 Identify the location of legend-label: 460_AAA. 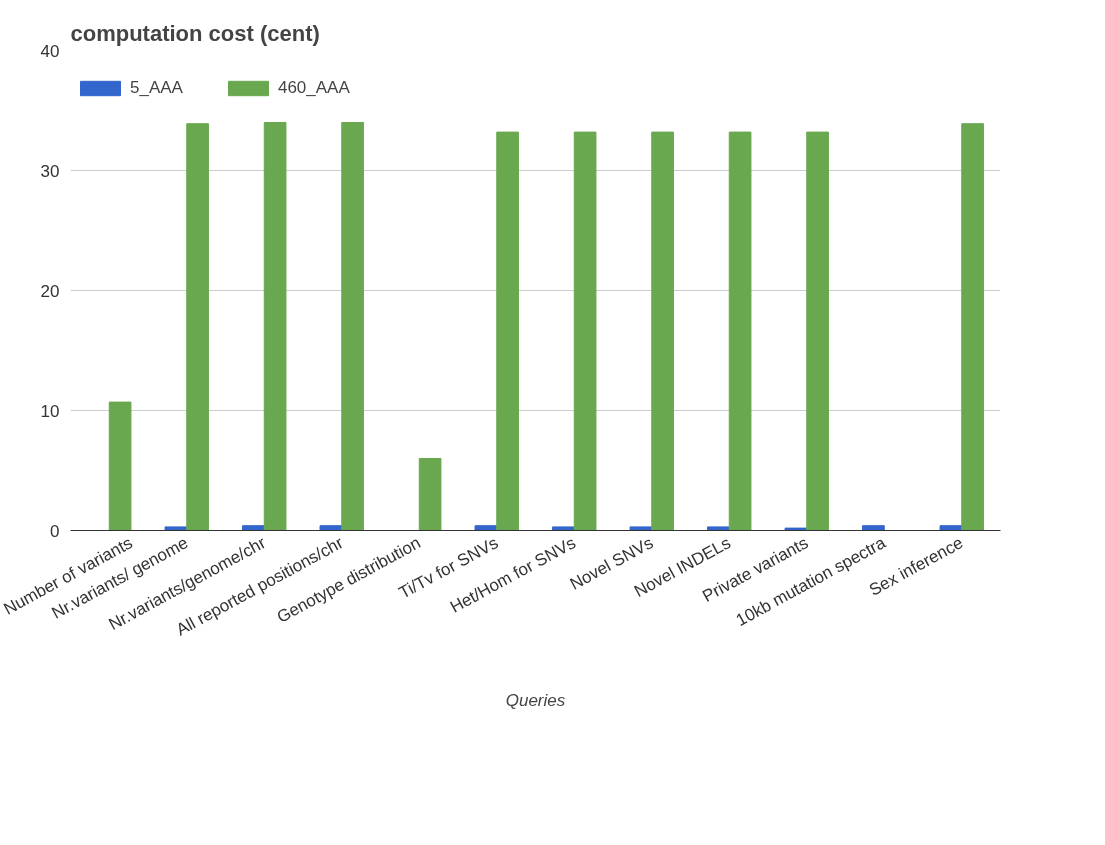
(313, 88).